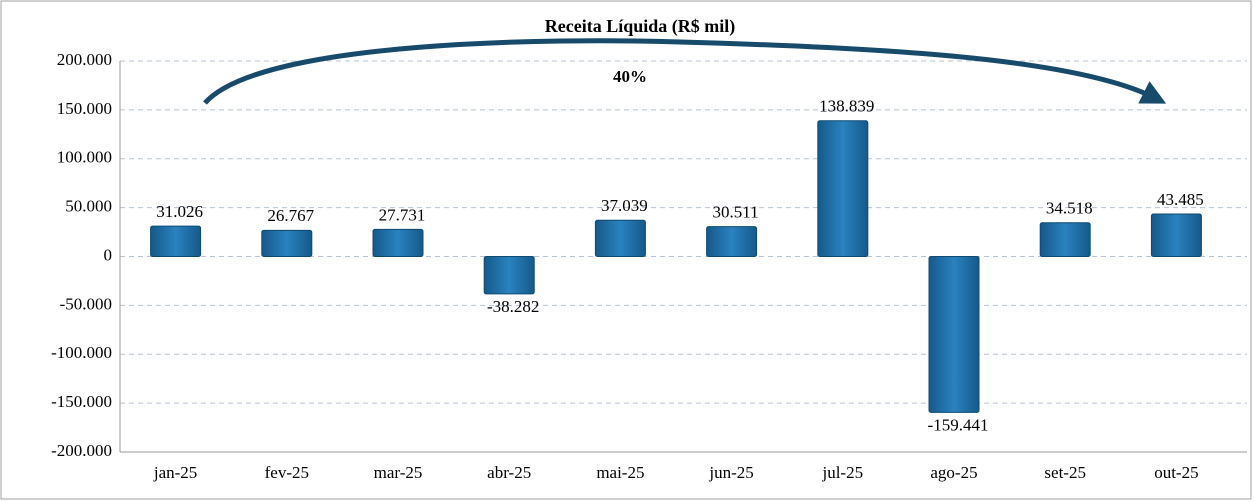 The height and width of the screenshot is (502, 1254). What do you see at coordinates (513, 306) in the screenshot?
I see `data-label: -38.282` at bounding box center [513, 306].